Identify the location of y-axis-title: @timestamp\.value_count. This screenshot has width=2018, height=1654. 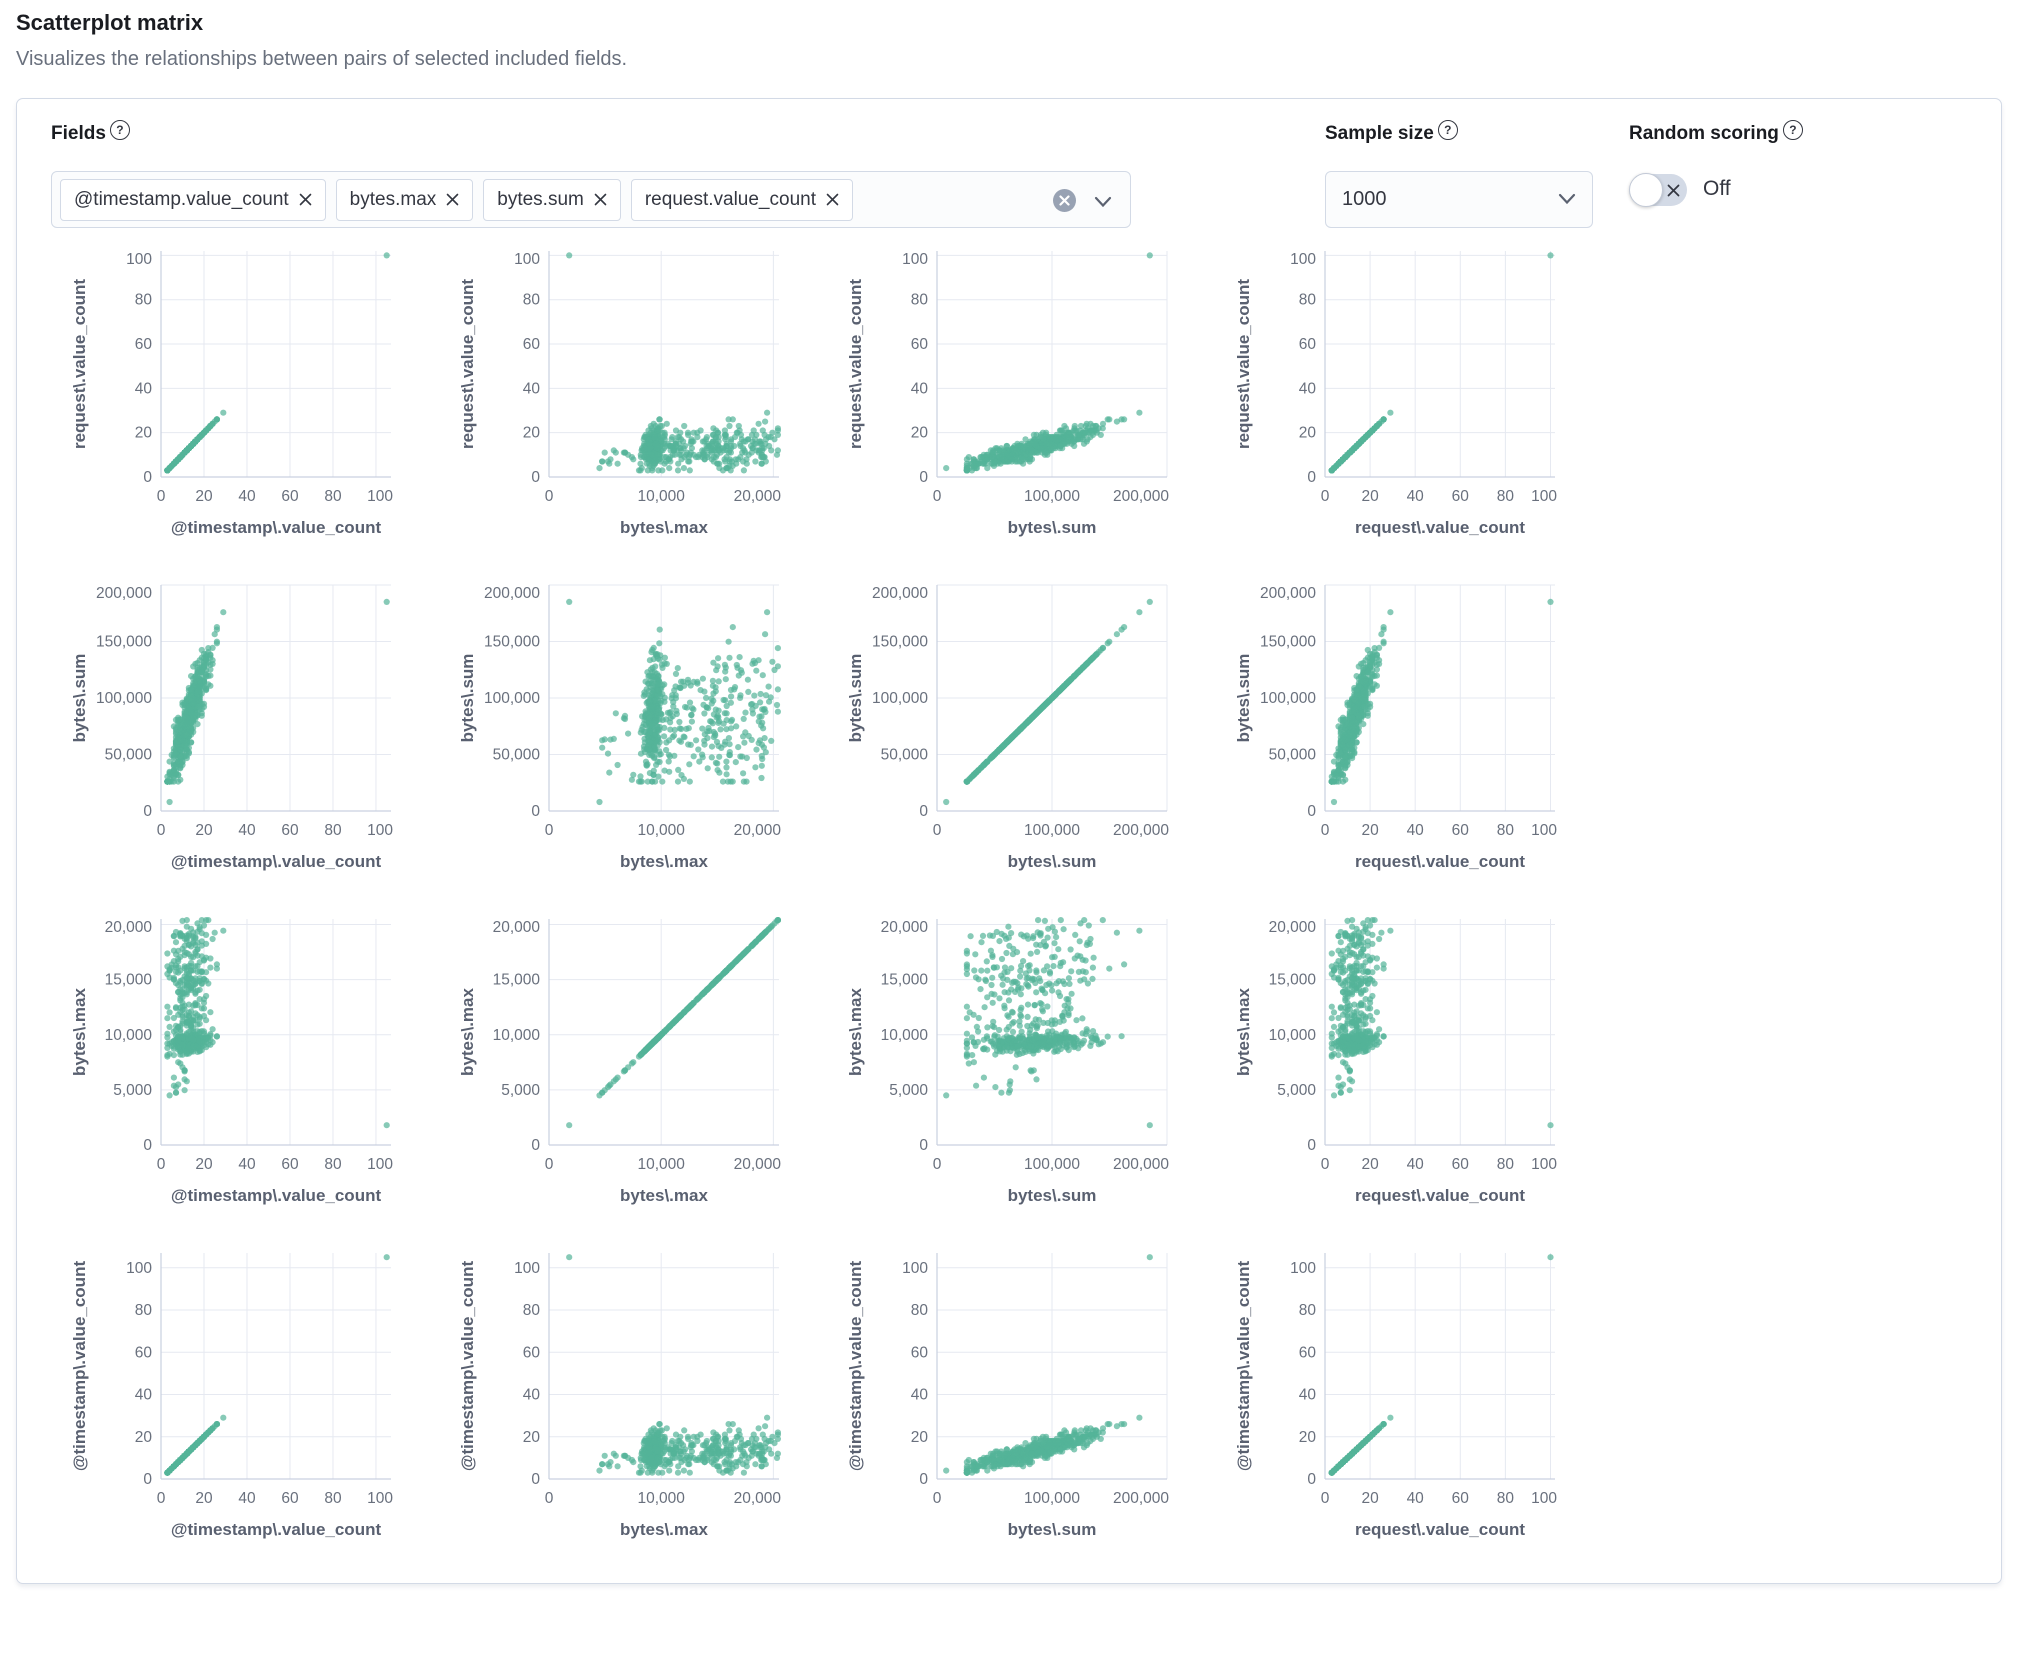
(855, 1366).